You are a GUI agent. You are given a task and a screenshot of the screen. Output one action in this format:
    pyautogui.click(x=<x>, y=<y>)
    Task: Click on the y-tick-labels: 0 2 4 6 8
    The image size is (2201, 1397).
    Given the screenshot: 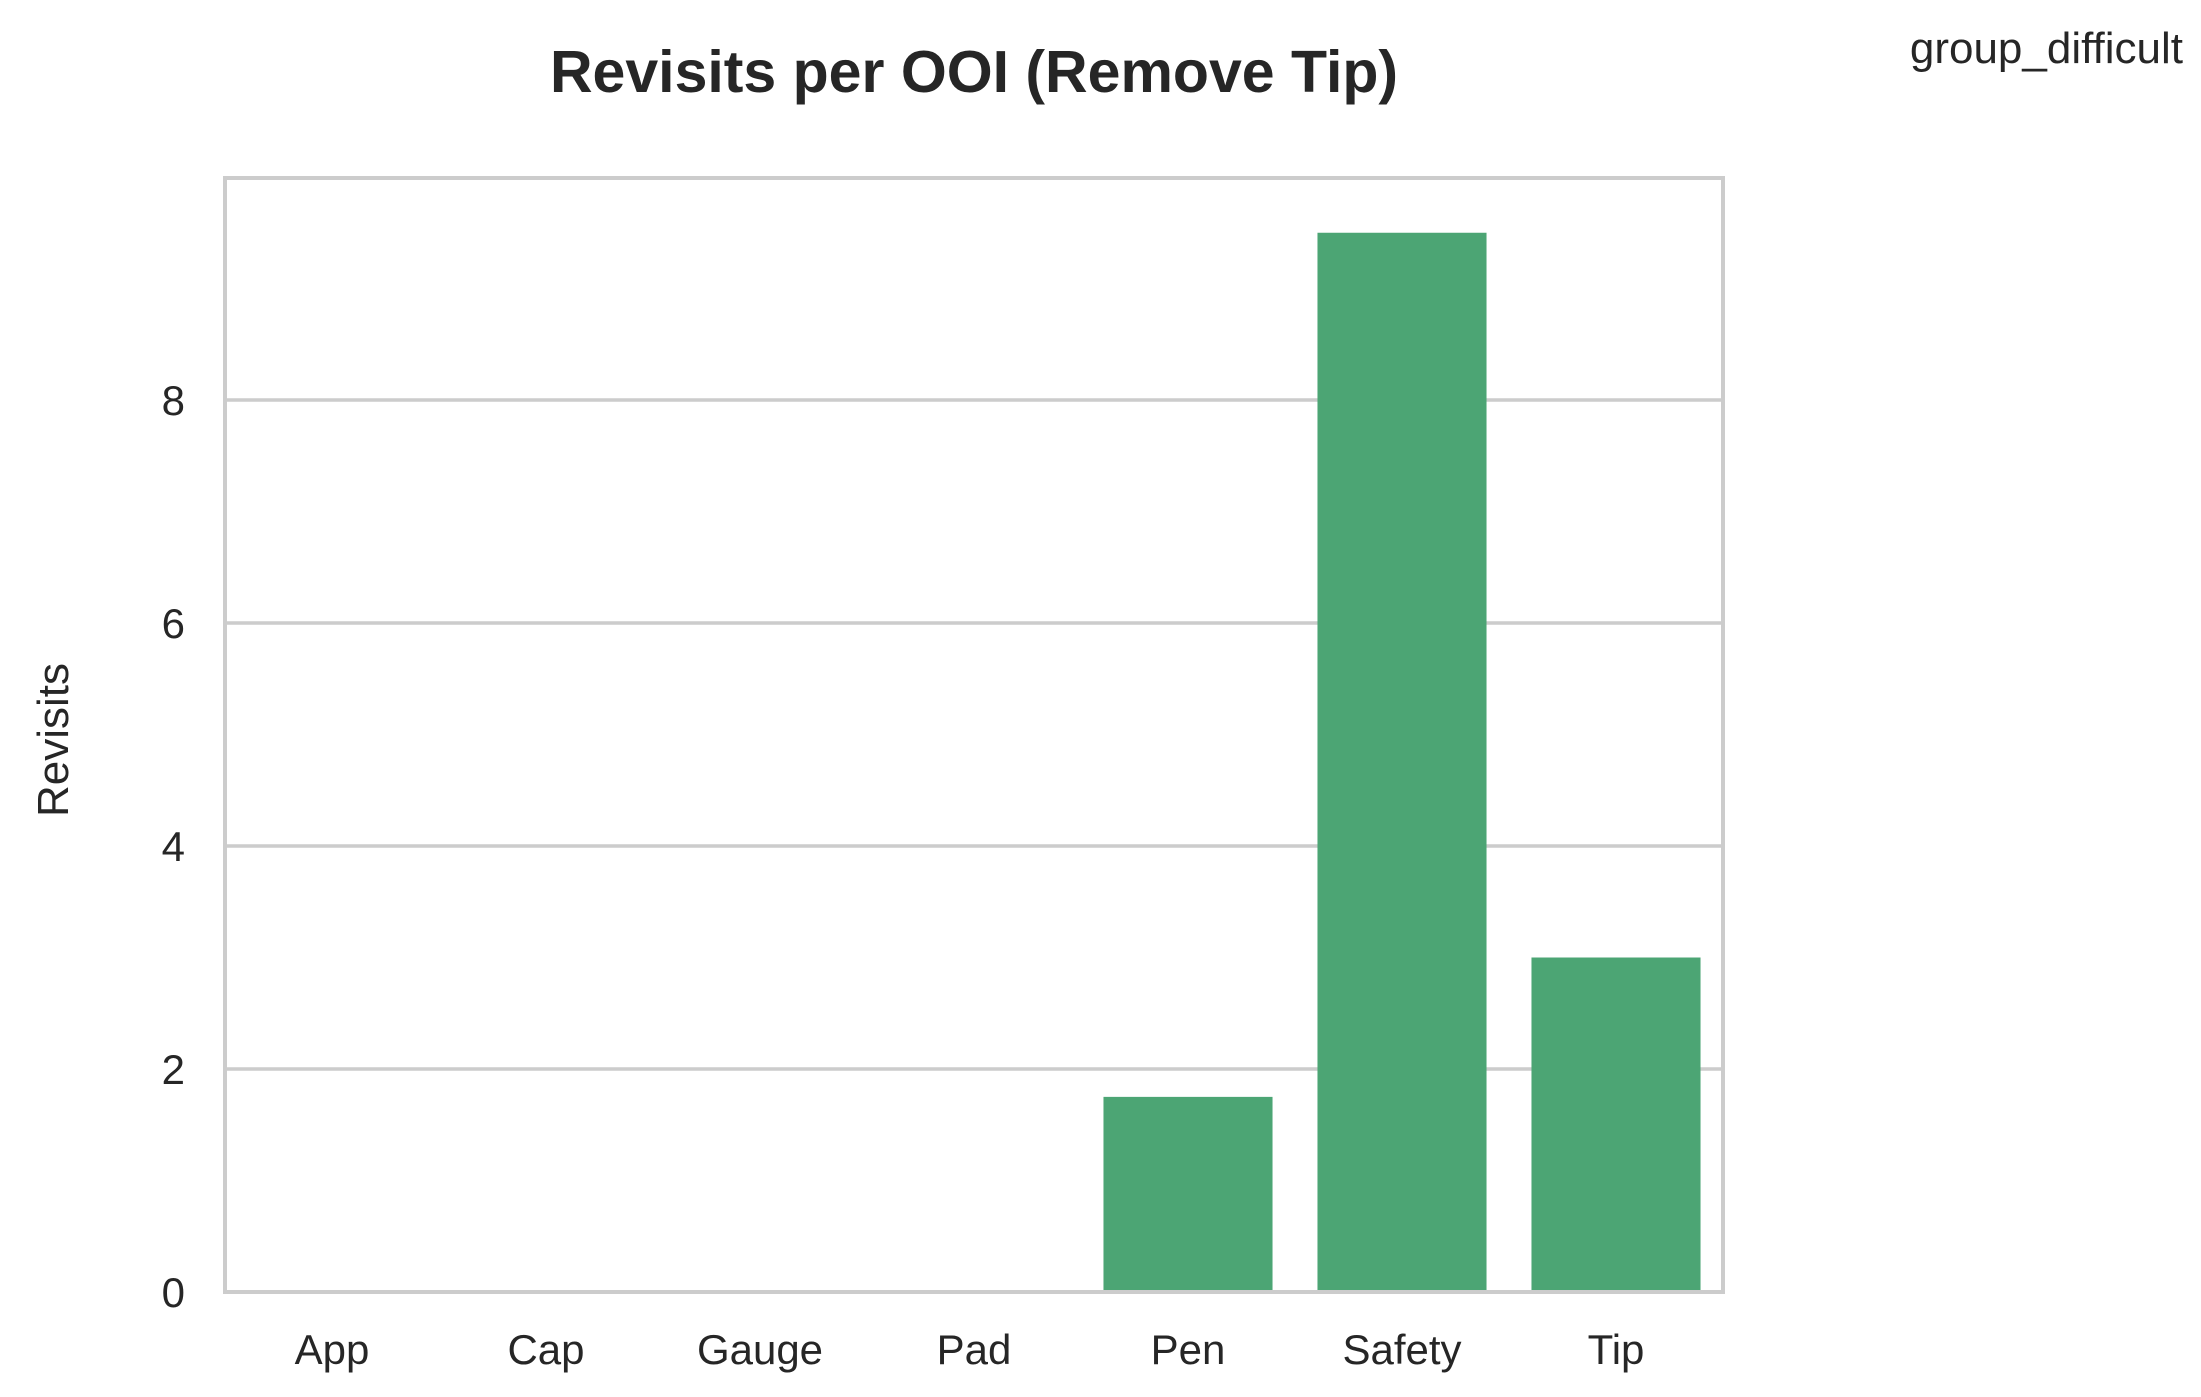 What is the action you would take?
    pyautogui.click(x=173, y=846)
    